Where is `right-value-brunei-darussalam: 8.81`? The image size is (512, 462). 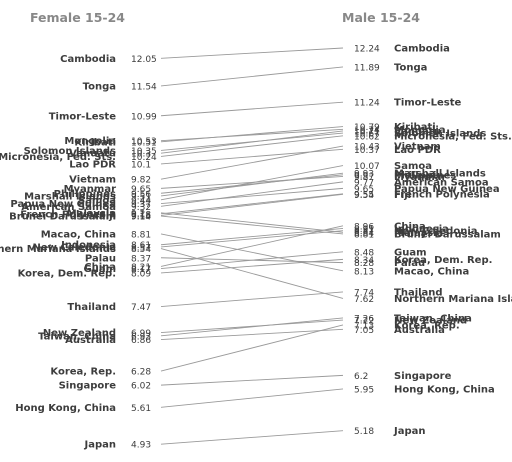 right-value-brunei-darussalam: 8.81 is located at coordinates (364, 235).